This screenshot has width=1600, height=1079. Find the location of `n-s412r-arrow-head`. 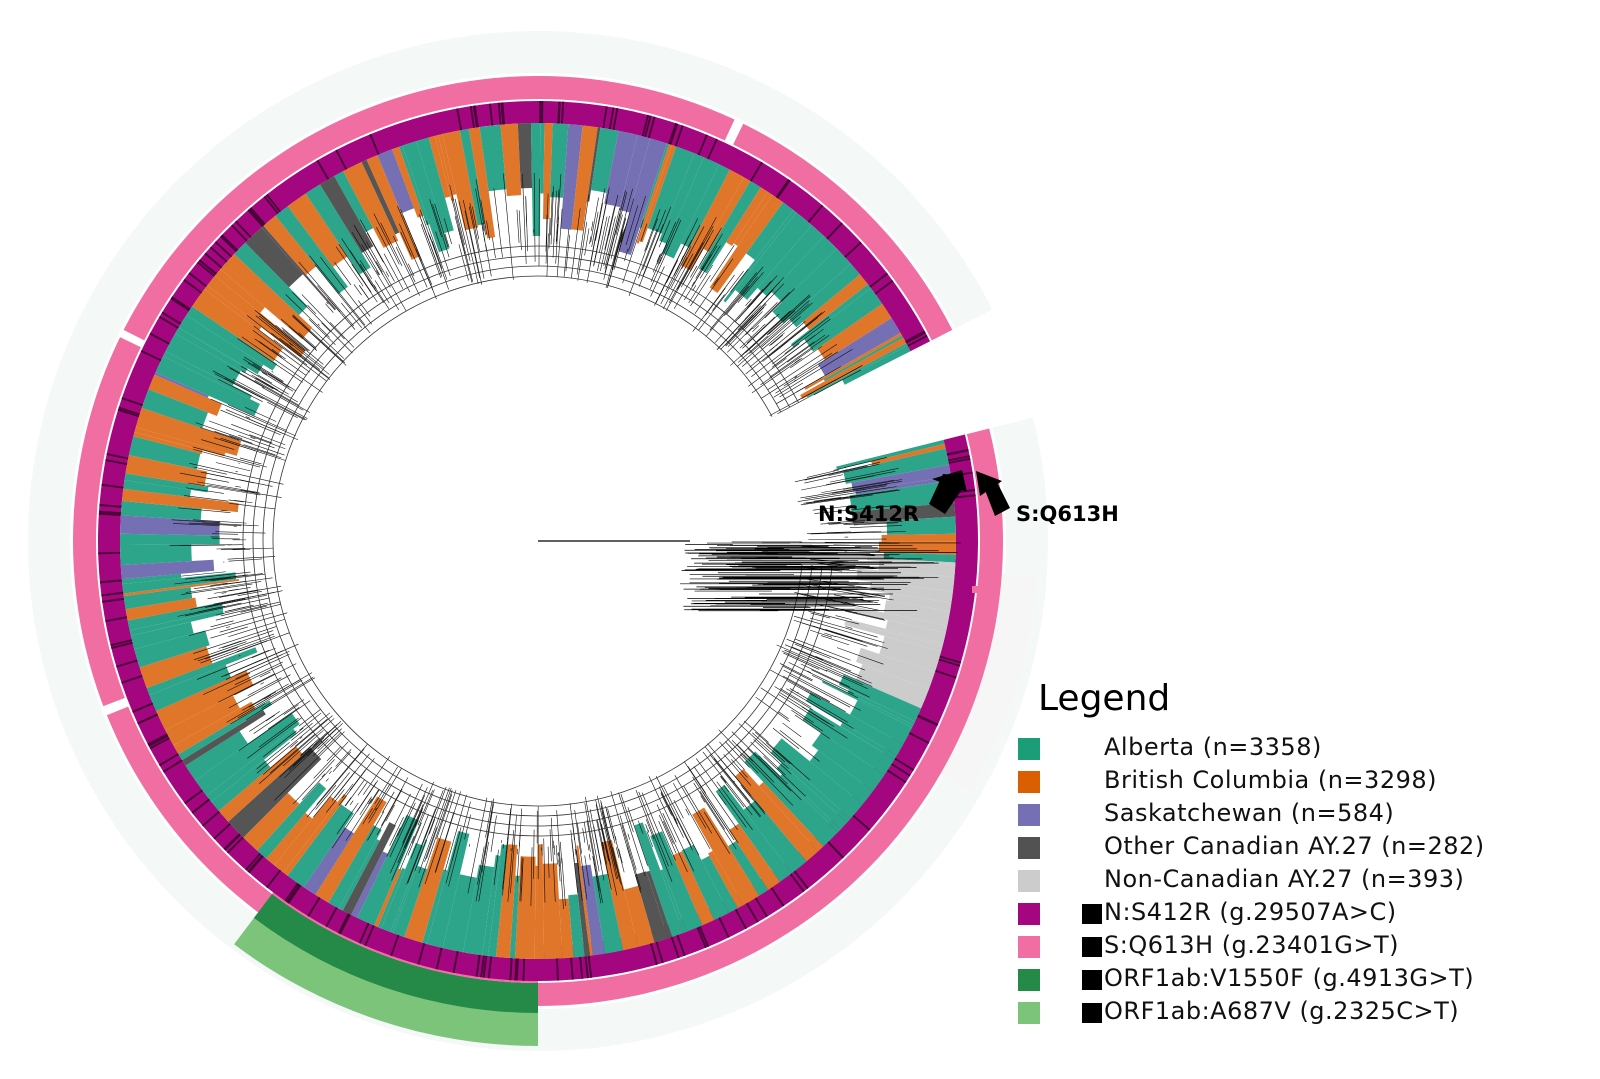

n-s412r-arrow-head is located at coordinates (949, 481).